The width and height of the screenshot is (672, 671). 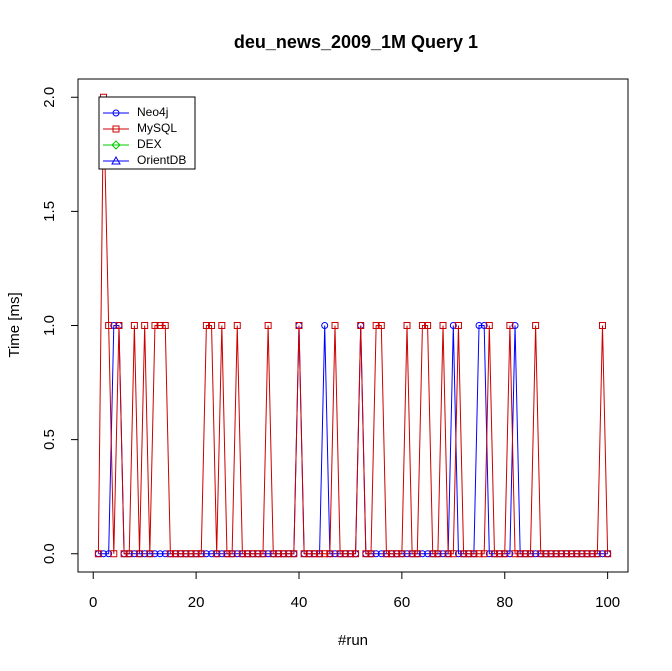 I want to click on x-axis-label: #run, so click(x=353, y=640).